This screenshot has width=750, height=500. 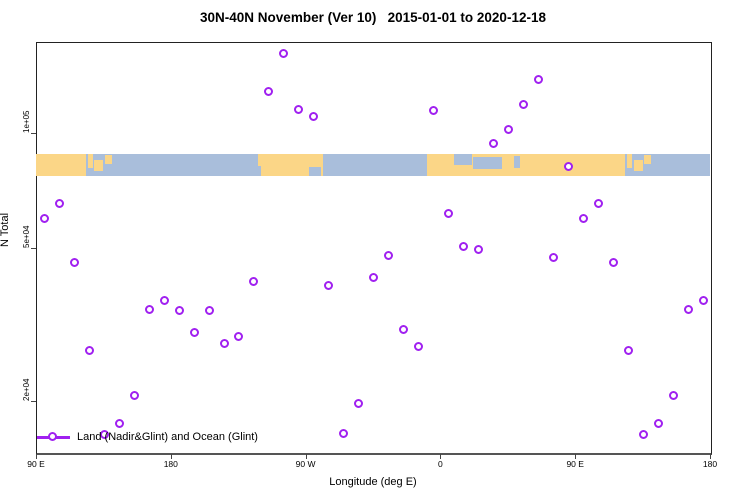 What do you see at coordinates (99, 165) in the screenshot?
I see `island-patch-japan-honshu` at bounding box center [99, 165].